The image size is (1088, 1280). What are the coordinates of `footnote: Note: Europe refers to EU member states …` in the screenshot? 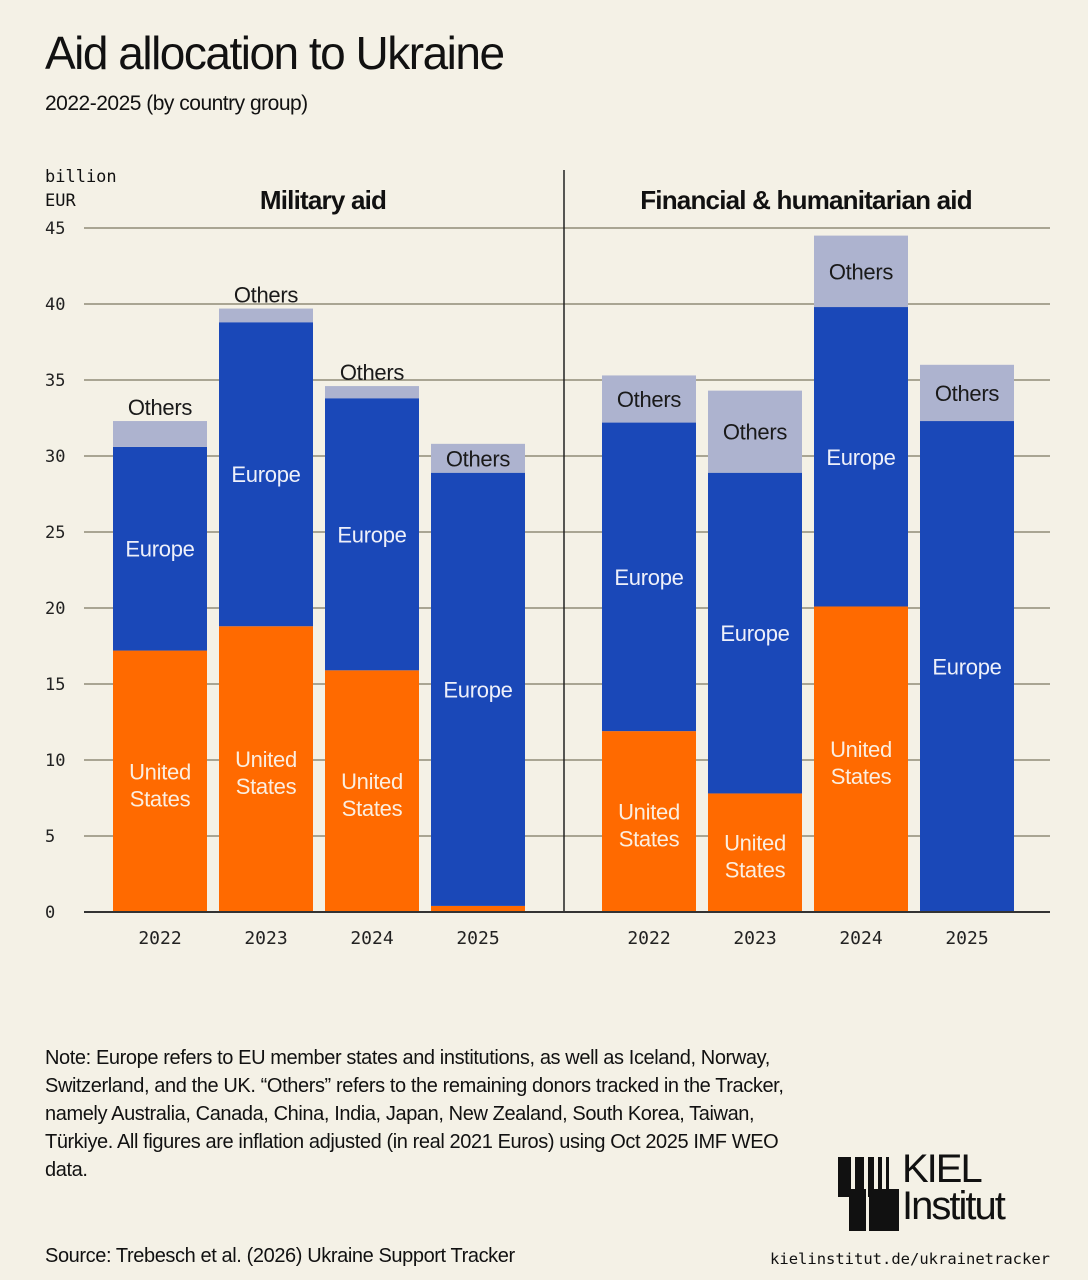 It's located at (414, 1114).